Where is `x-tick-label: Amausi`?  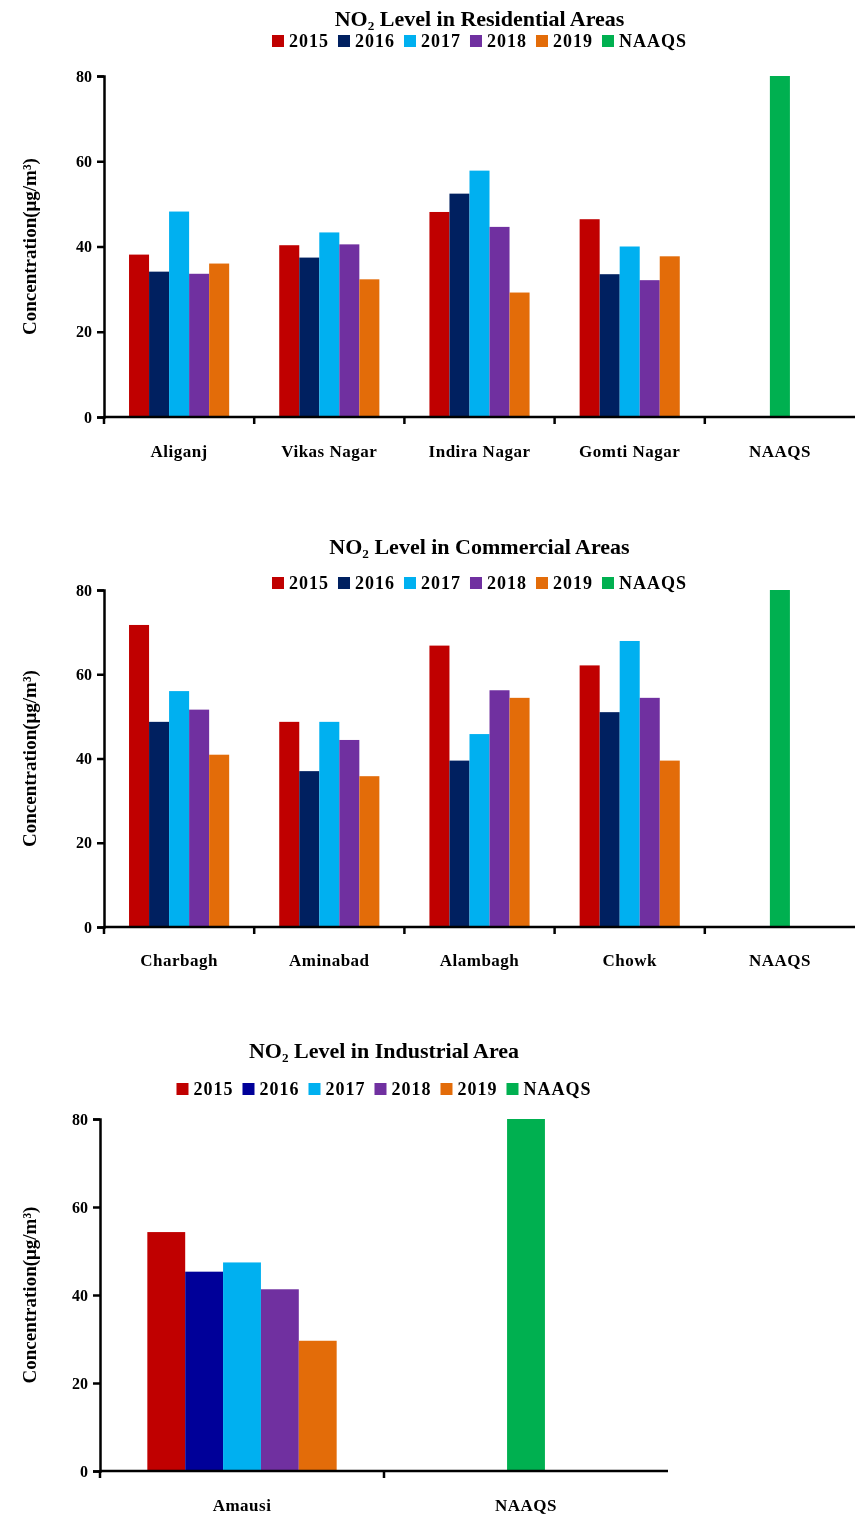 x-tick-label: Amausi is located at coordinates (242, 1506).